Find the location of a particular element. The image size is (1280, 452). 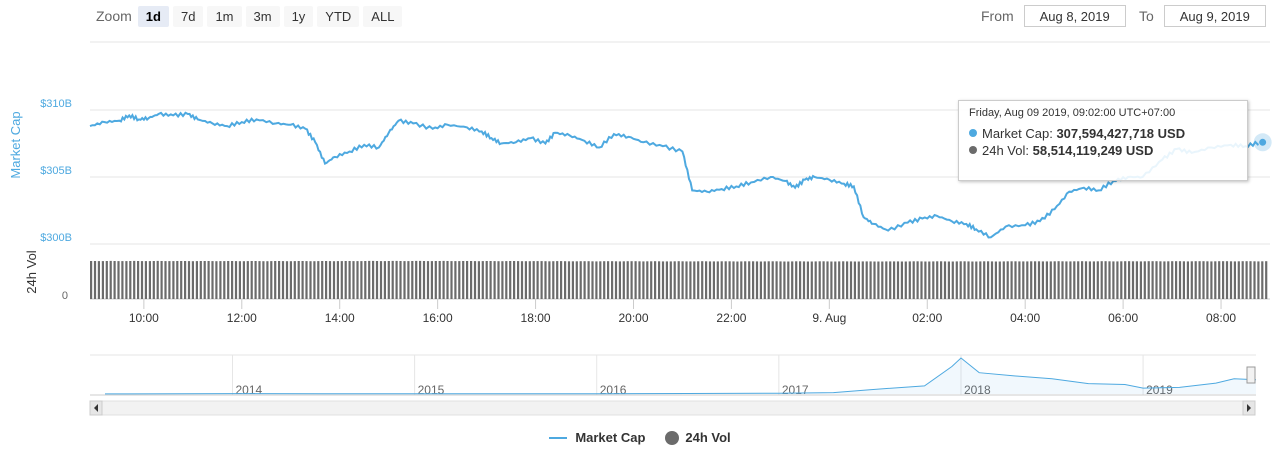

range-from: From Aug 8, 2019 is located at coordinates (1053, 16).